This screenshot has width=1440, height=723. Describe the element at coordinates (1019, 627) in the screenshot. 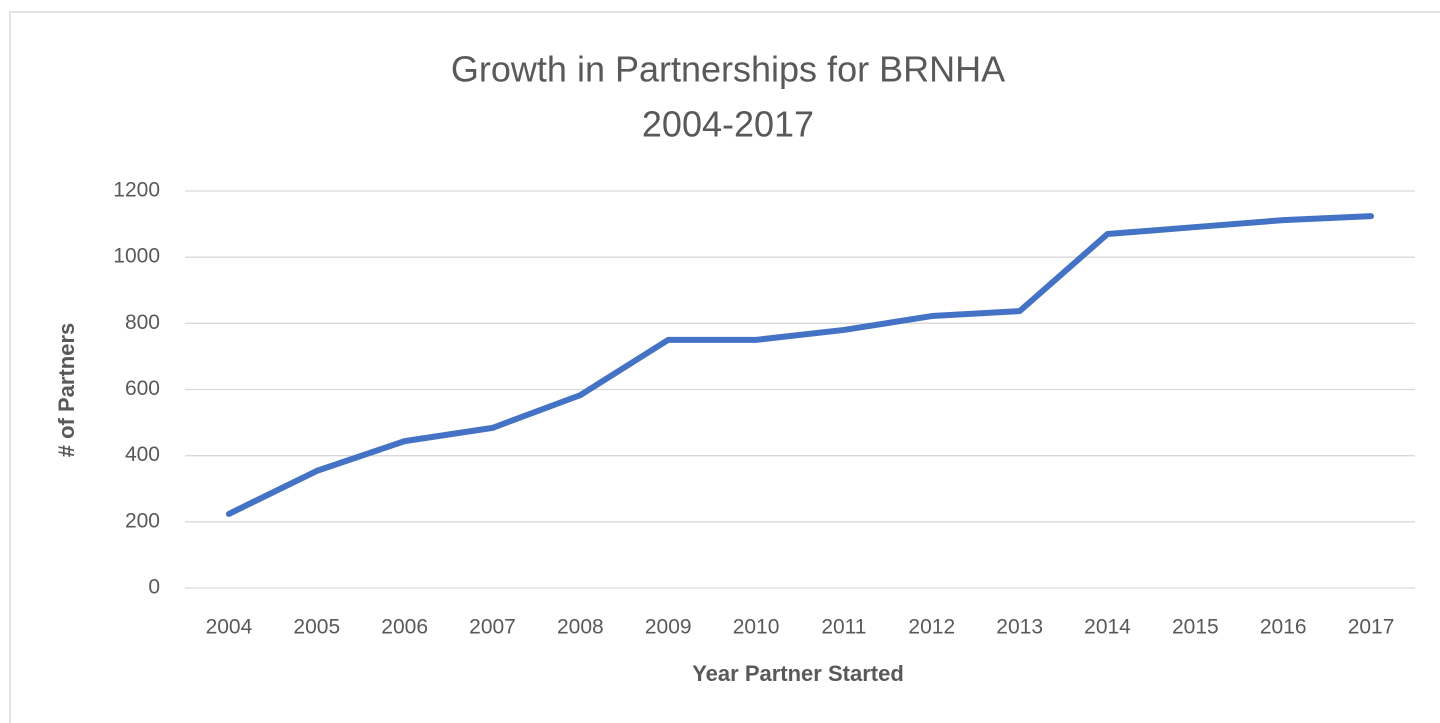

I see `x-tick-label: 2013` at that location.